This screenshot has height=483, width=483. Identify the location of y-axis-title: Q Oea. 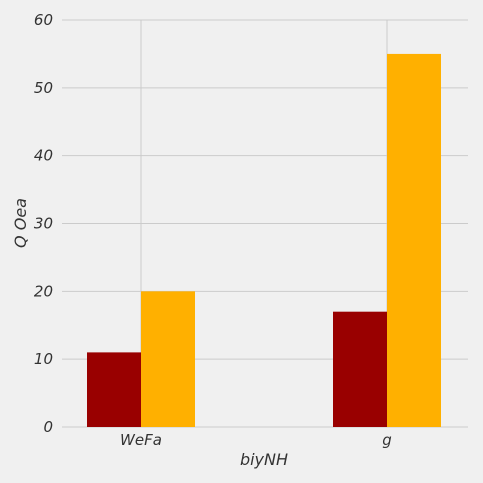
(20, 223).